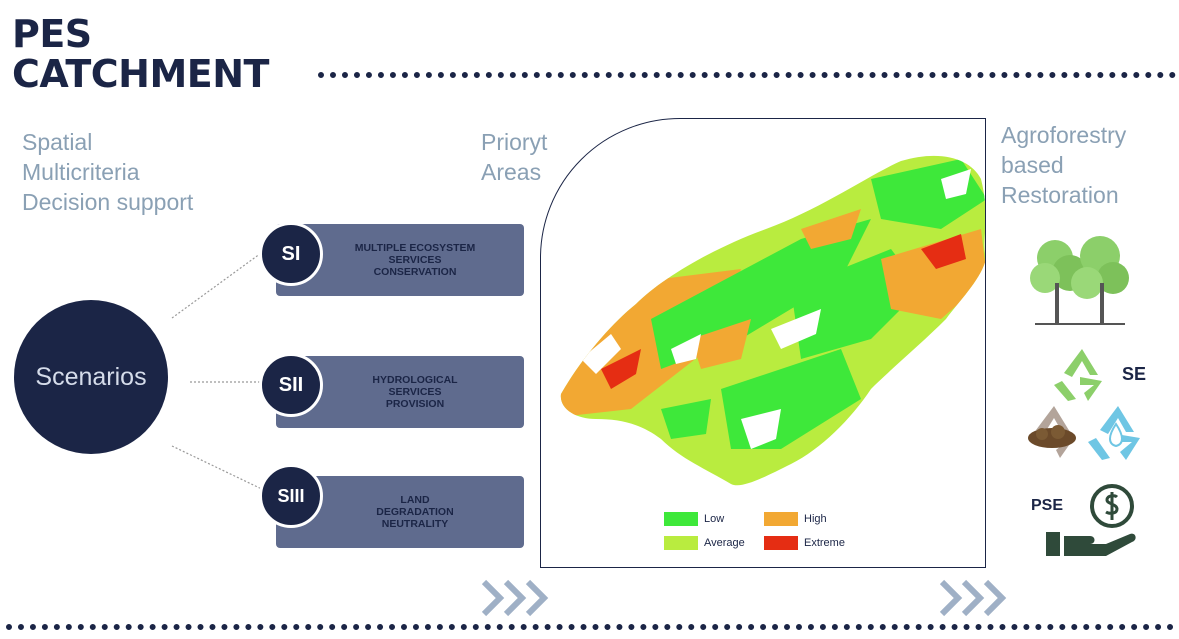 Image resolution: width=1179 pixels, height=639 pixels. Describe the element at coordinates (511, 172) in the screenshot. I see `center-label-line-2: Areas` at that location.